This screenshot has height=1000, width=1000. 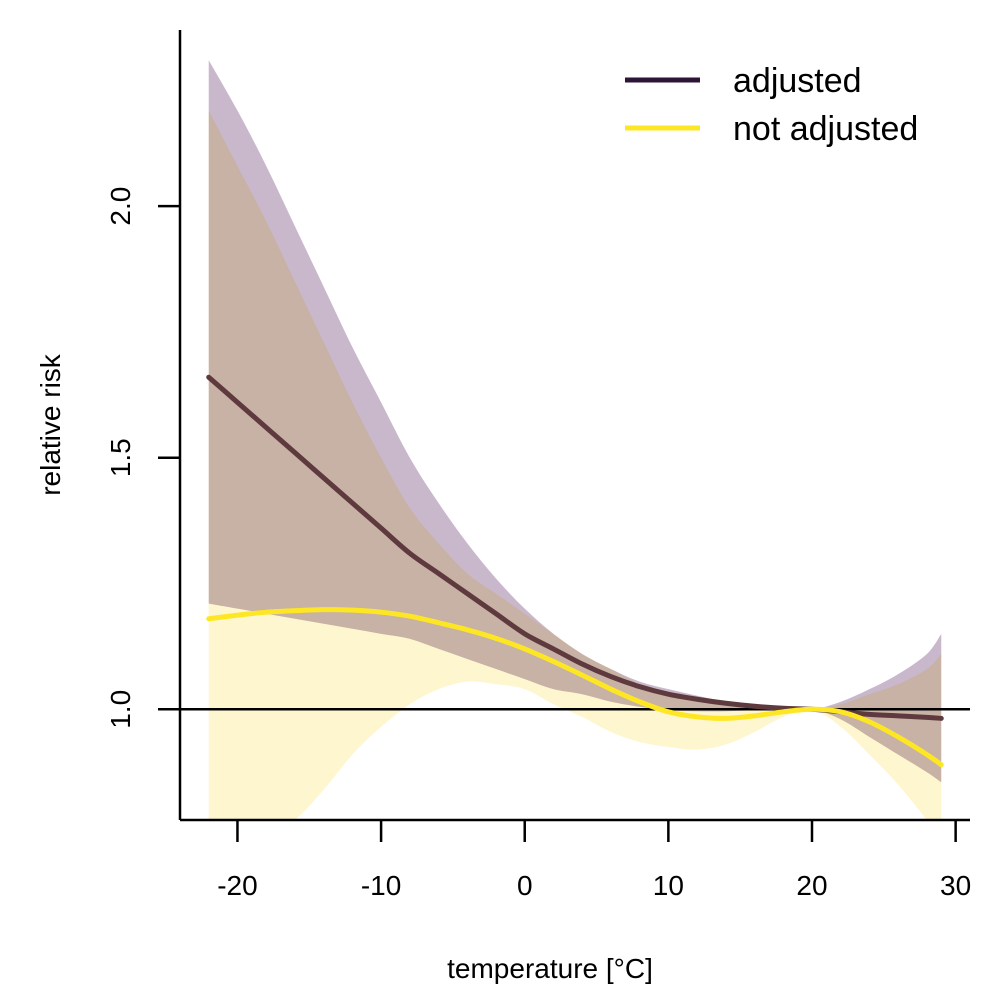 What do you see at coordinates (550, 968) in the screenshot?
I see `x-axis-title: temperature [°C]` at bounding box center [550, 968].